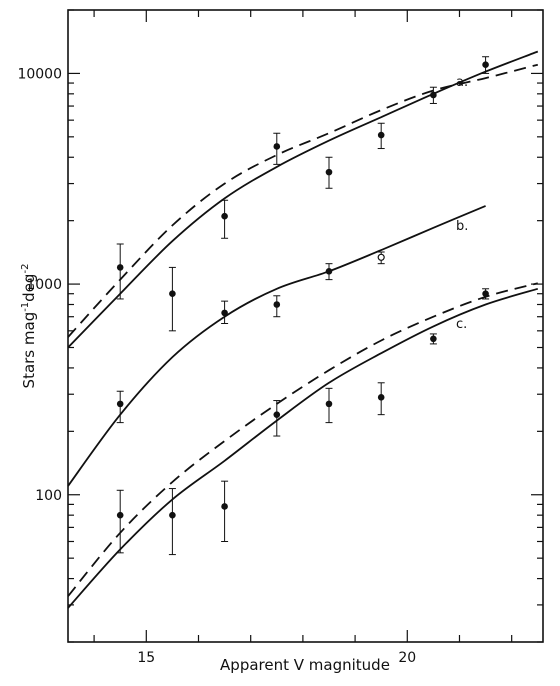 The height and width of the screenshot is (686, 560). What do you see at coordinates (305, 665) in the screenshot?
I see `x-axis-label: Apparent V magnitude` at bounding box center [305, 665].